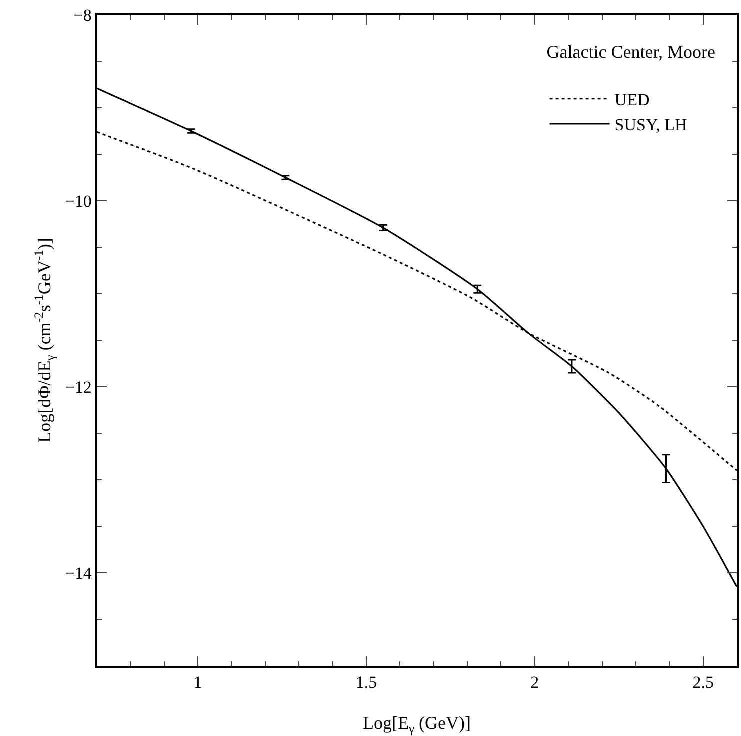 Image resolution: width=741 pixels, height=736 pixels. What do you see at coordinates (417, 724) in the screenshot?
I see `x-axis-title: Log[E$_{γ}$ (GeV)]` at bounding box center [417, 724].